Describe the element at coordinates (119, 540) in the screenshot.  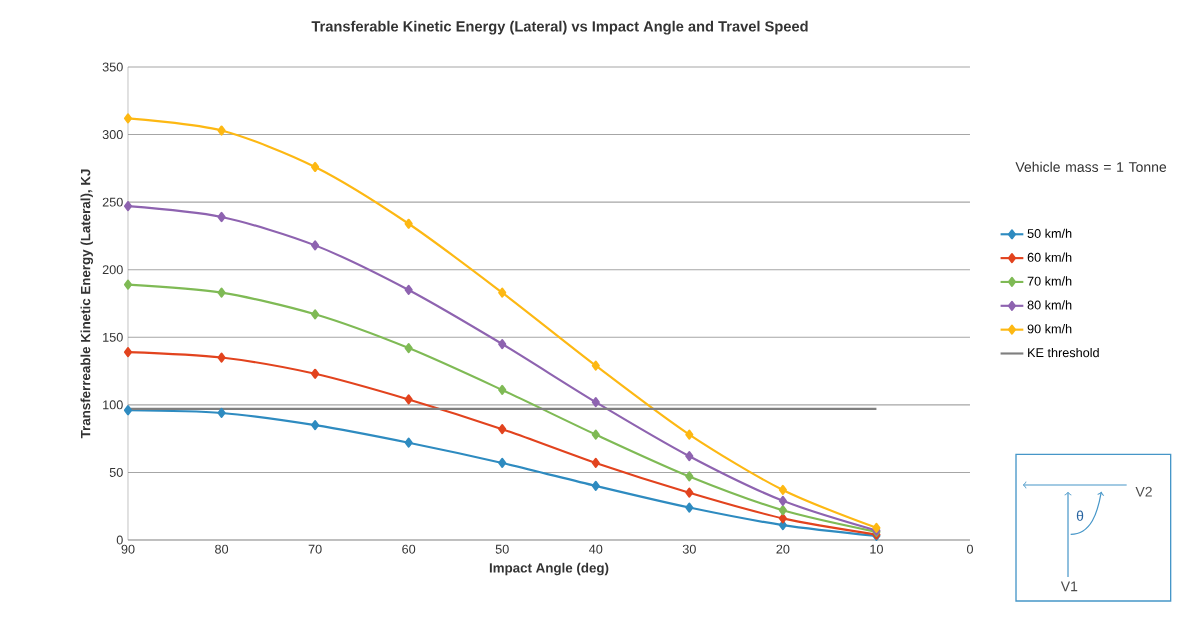
I see `y-tick-label: 0` at that location.